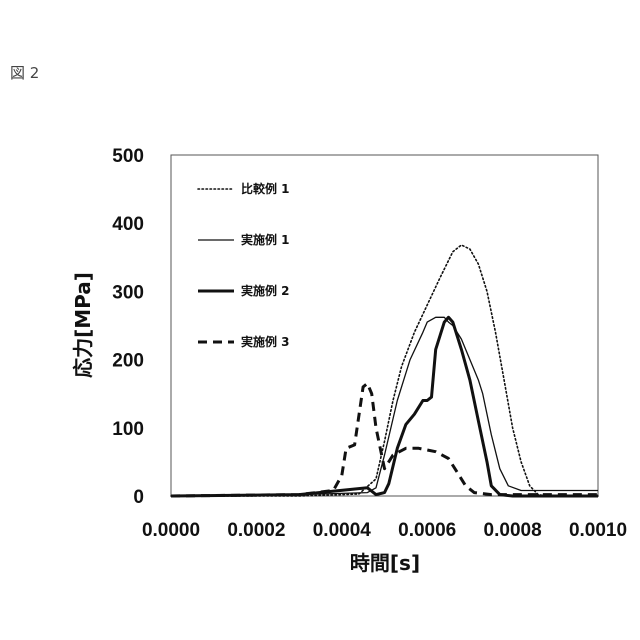 The height and width of the screenshot is (640, 640). Describe the element at coordinates (265, 188) in the screenshot. I see `legend-label: 比較例 1` at that location.